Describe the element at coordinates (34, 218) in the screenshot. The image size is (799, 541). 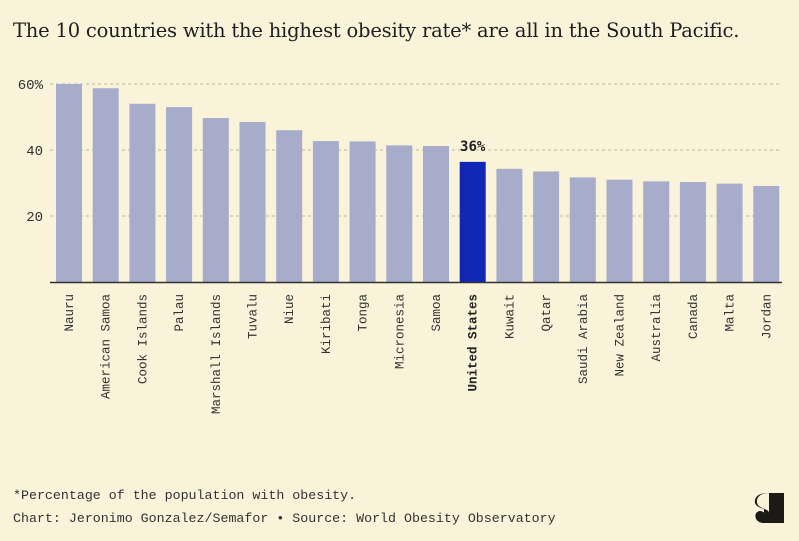
I see `y-tick-label: 20` at that location.